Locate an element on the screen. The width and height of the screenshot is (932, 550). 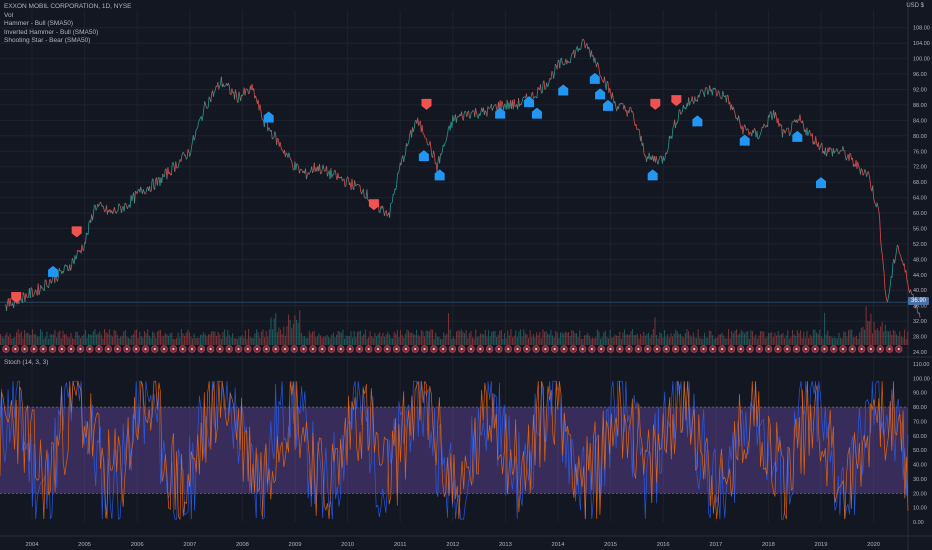
event-markers is located at coordinates (452, 349).